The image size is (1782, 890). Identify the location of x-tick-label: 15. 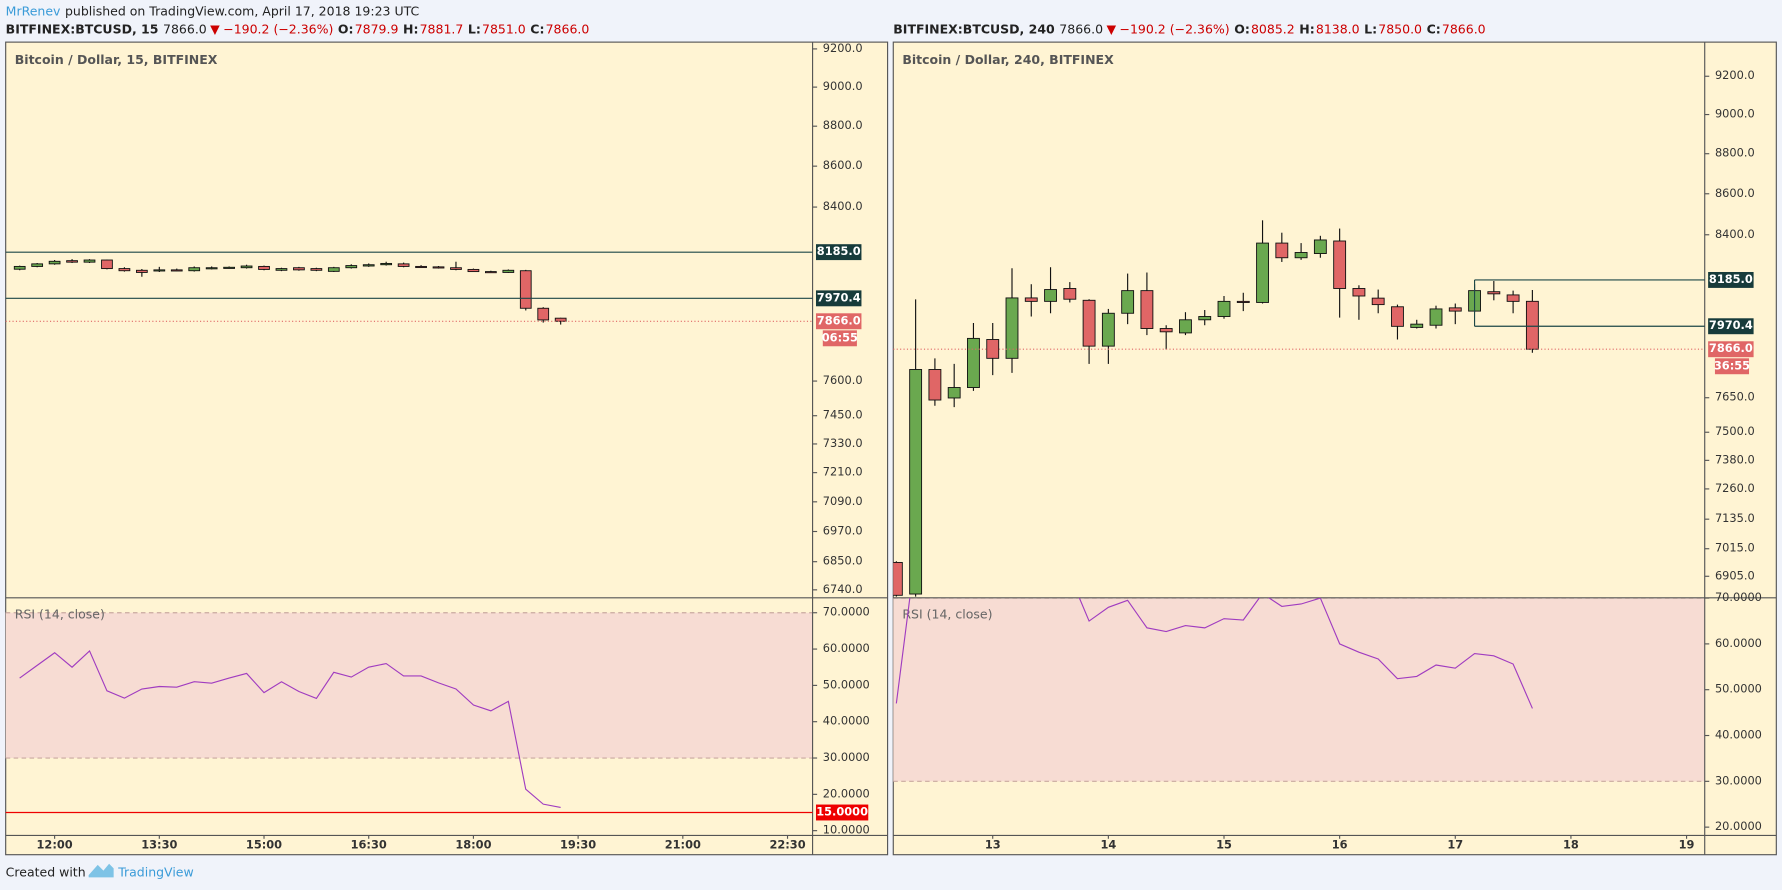
(1224, 845).